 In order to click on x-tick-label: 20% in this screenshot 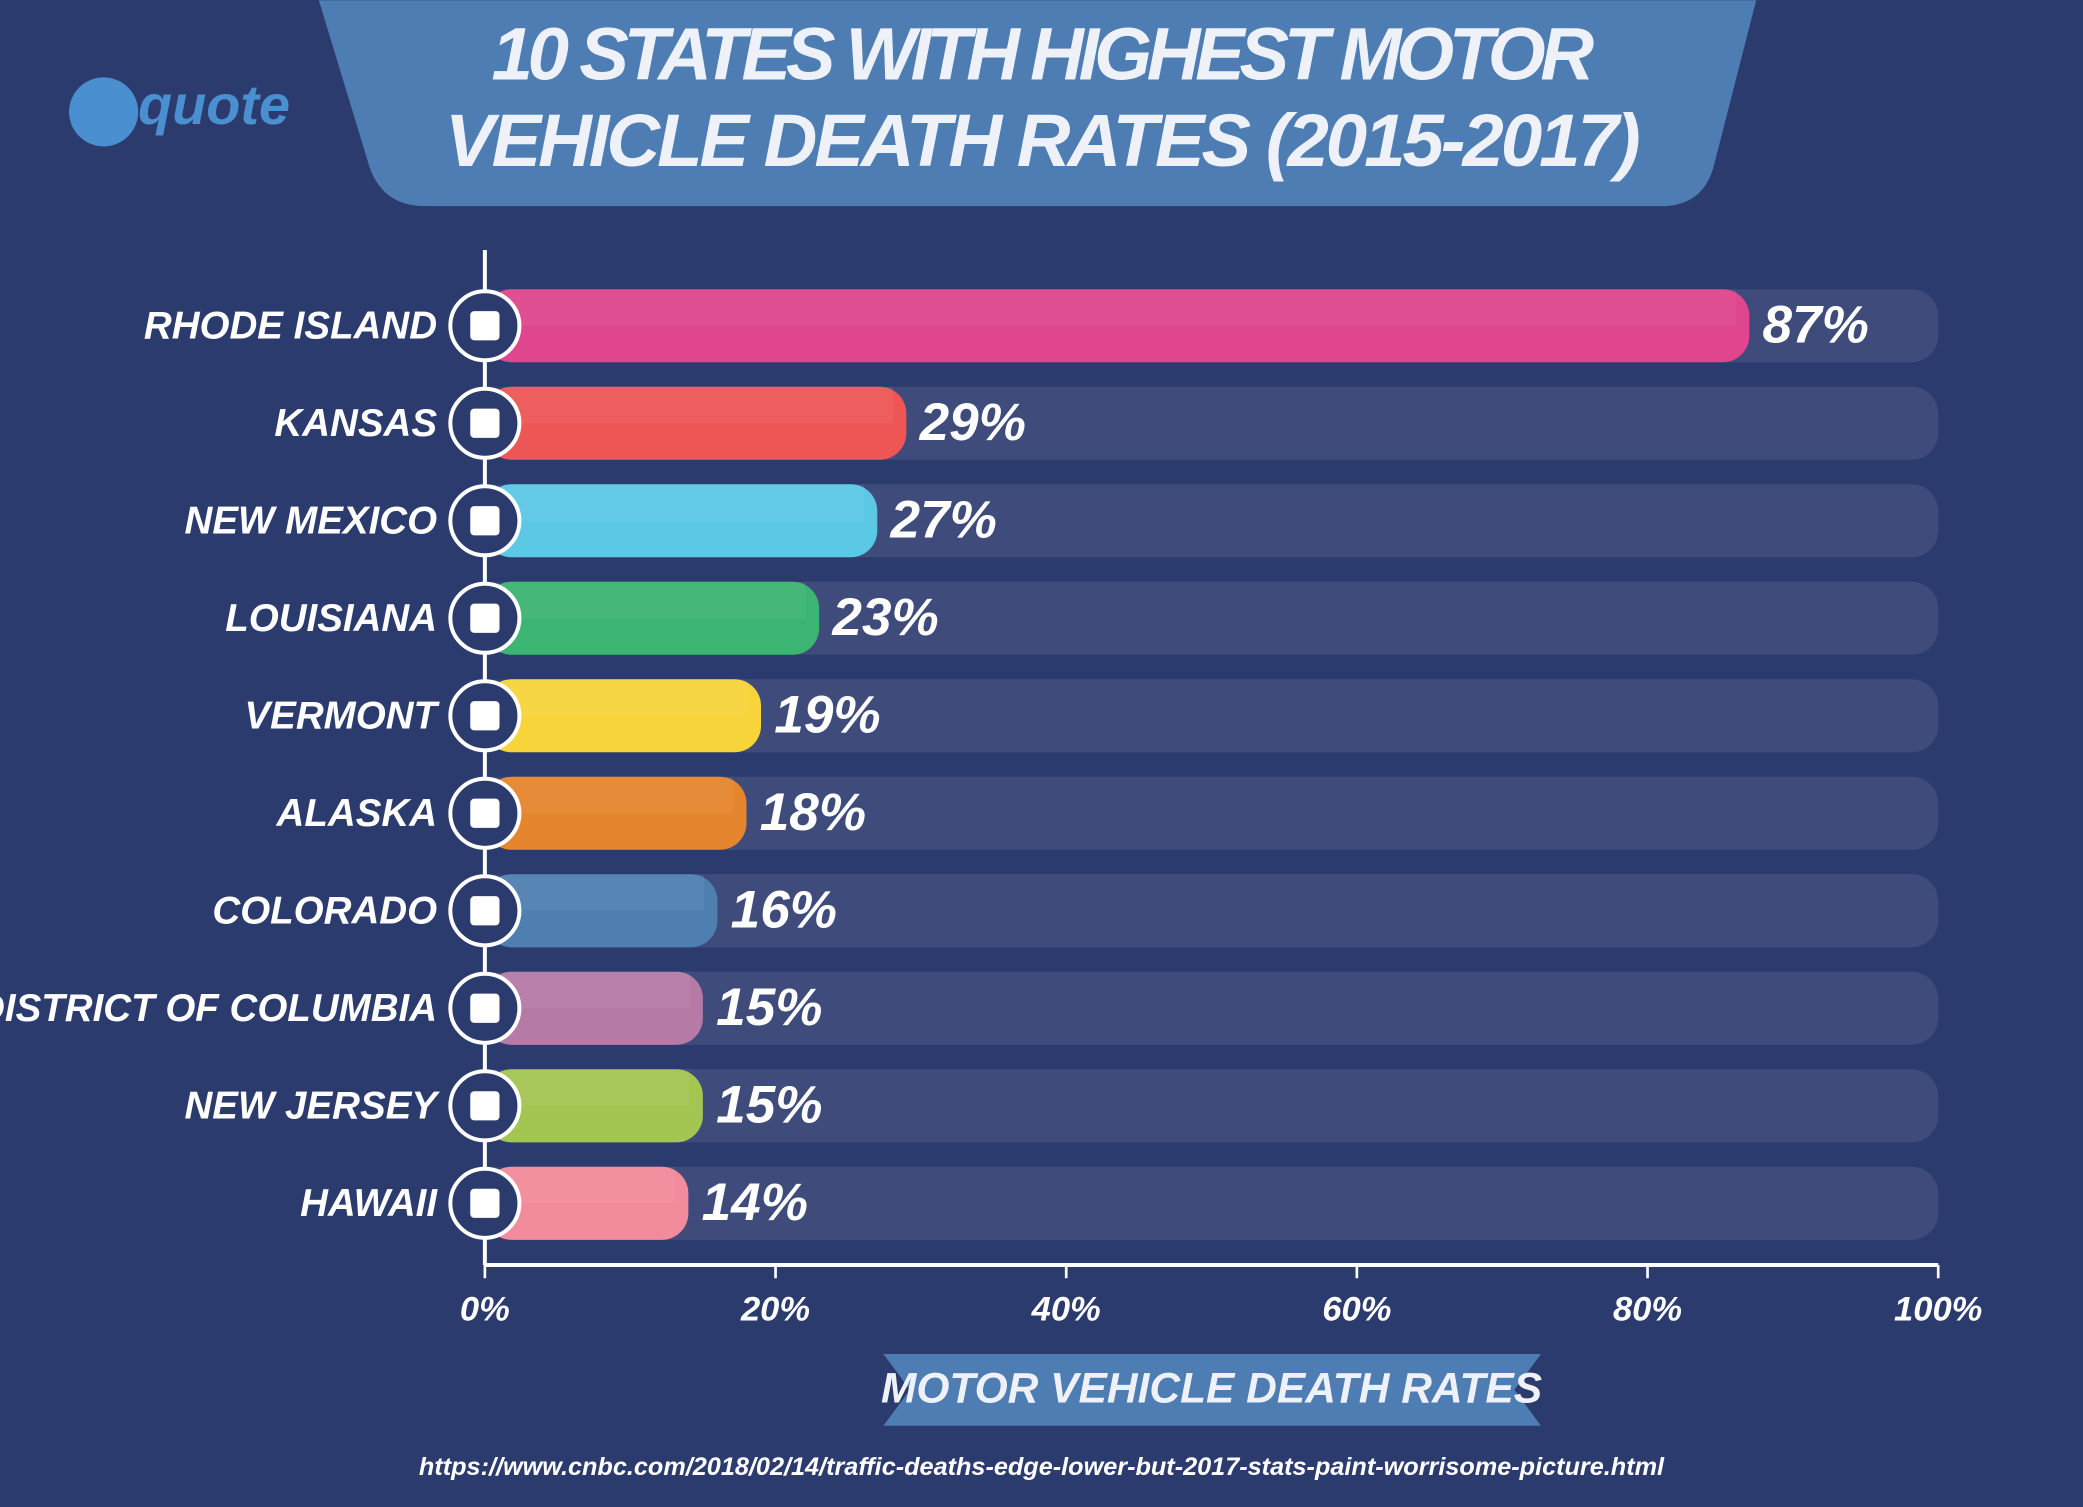, I will do `click(775, 1310)`.